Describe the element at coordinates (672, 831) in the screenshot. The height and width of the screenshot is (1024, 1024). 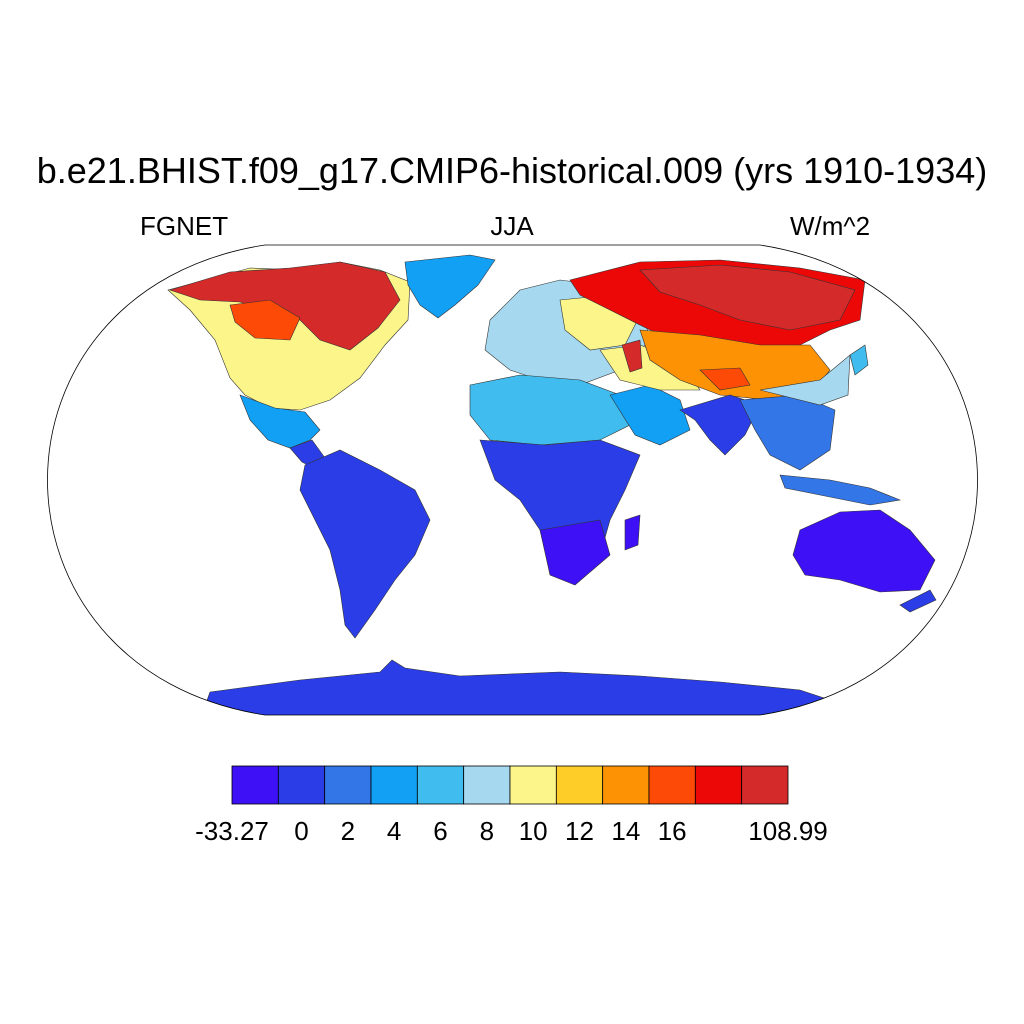
I see `colorbar-label: 16` at that location.